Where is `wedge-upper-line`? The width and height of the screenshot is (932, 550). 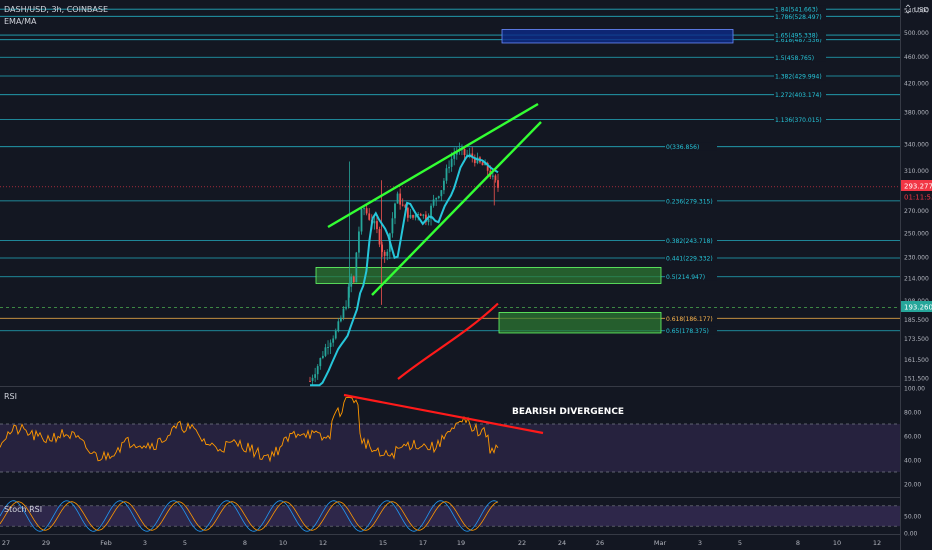
wedge-upper-line is located at coordinates (433, 165).